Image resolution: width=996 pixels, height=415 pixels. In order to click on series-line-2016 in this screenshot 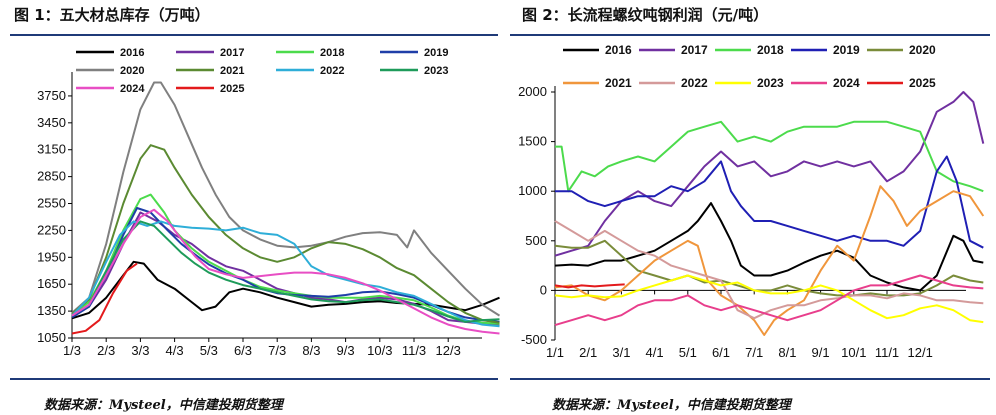, I will do `click(769, 247)`.